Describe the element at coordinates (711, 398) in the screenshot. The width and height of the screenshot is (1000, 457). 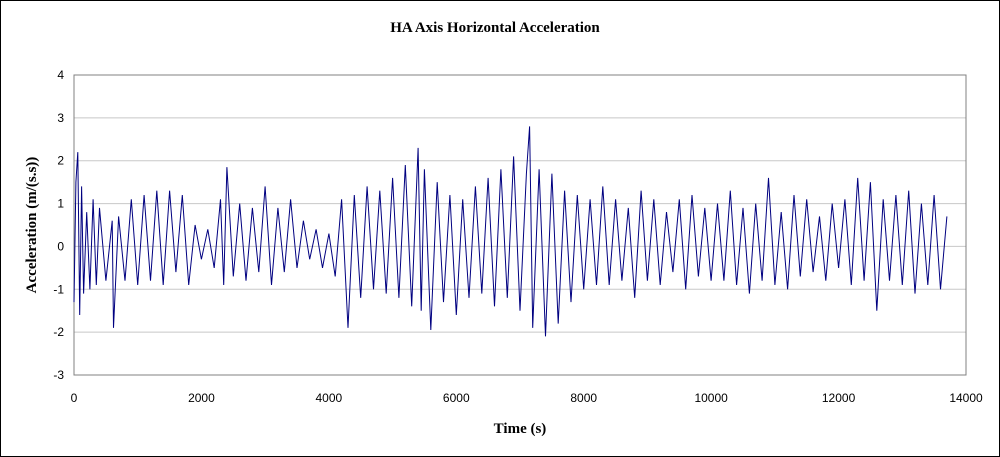
I see `x-tick-label: 10000` at that location.